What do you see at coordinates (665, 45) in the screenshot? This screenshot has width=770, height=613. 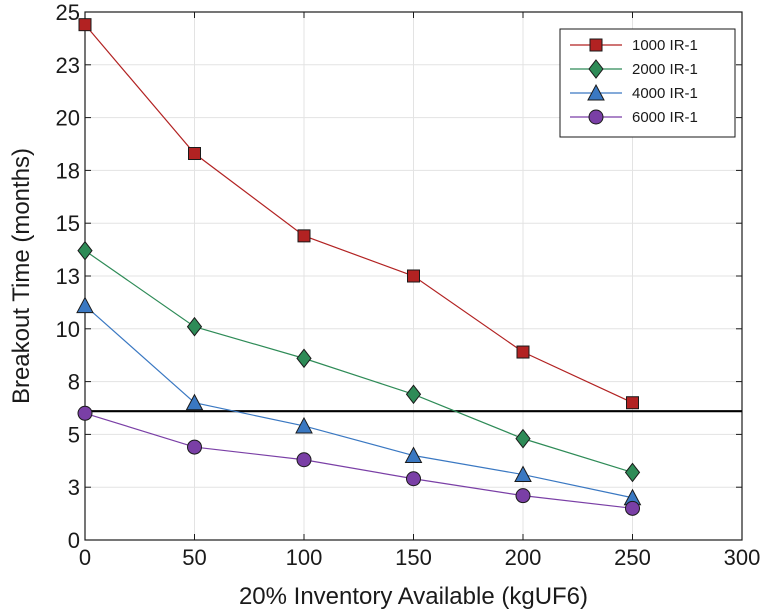 I see `legend-label: 1000 IR-1` at bounding box center [665, 45].